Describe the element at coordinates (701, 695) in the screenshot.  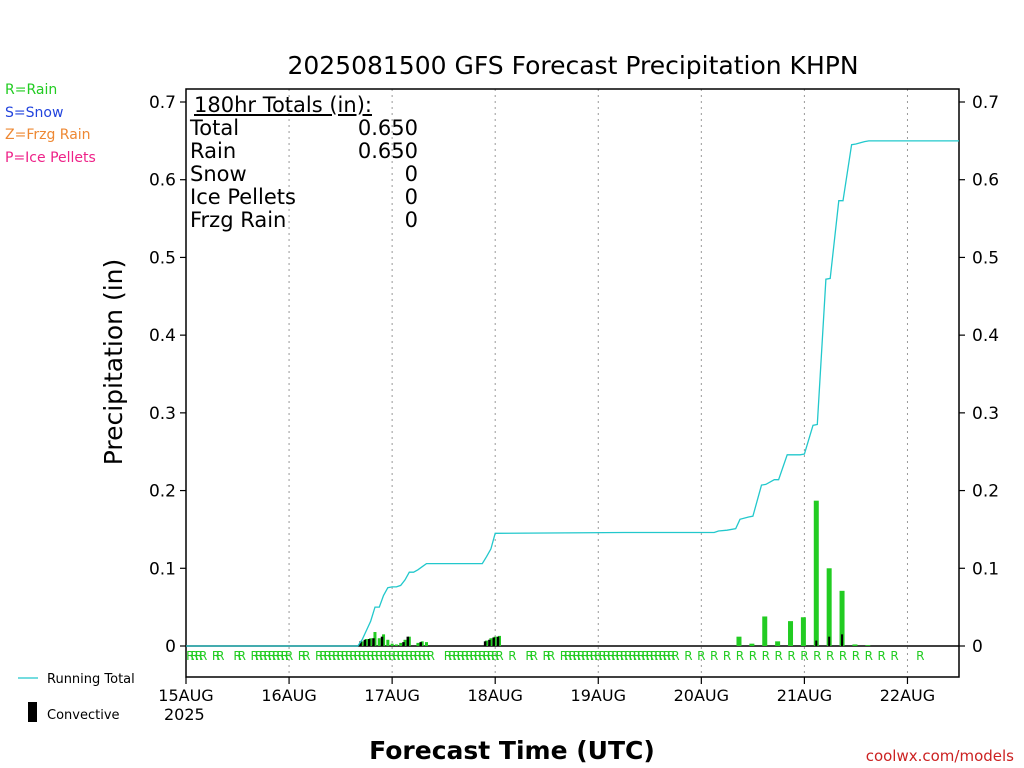
I see `x-tick-label: 20AUG` at that location.